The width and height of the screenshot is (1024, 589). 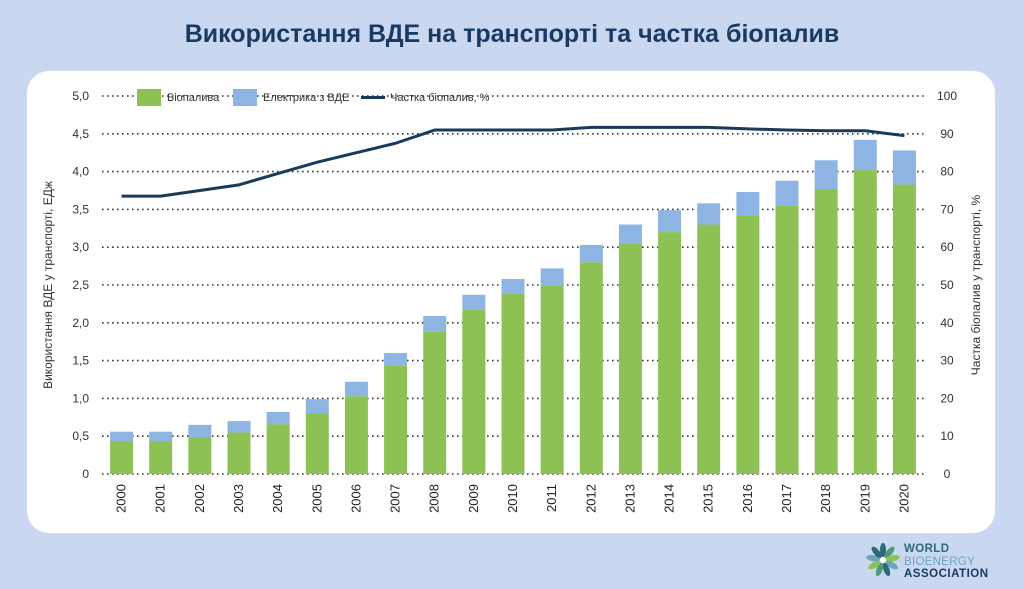 I want to click on y-tick-label-left: 2,0, so click(x=80, y=323).